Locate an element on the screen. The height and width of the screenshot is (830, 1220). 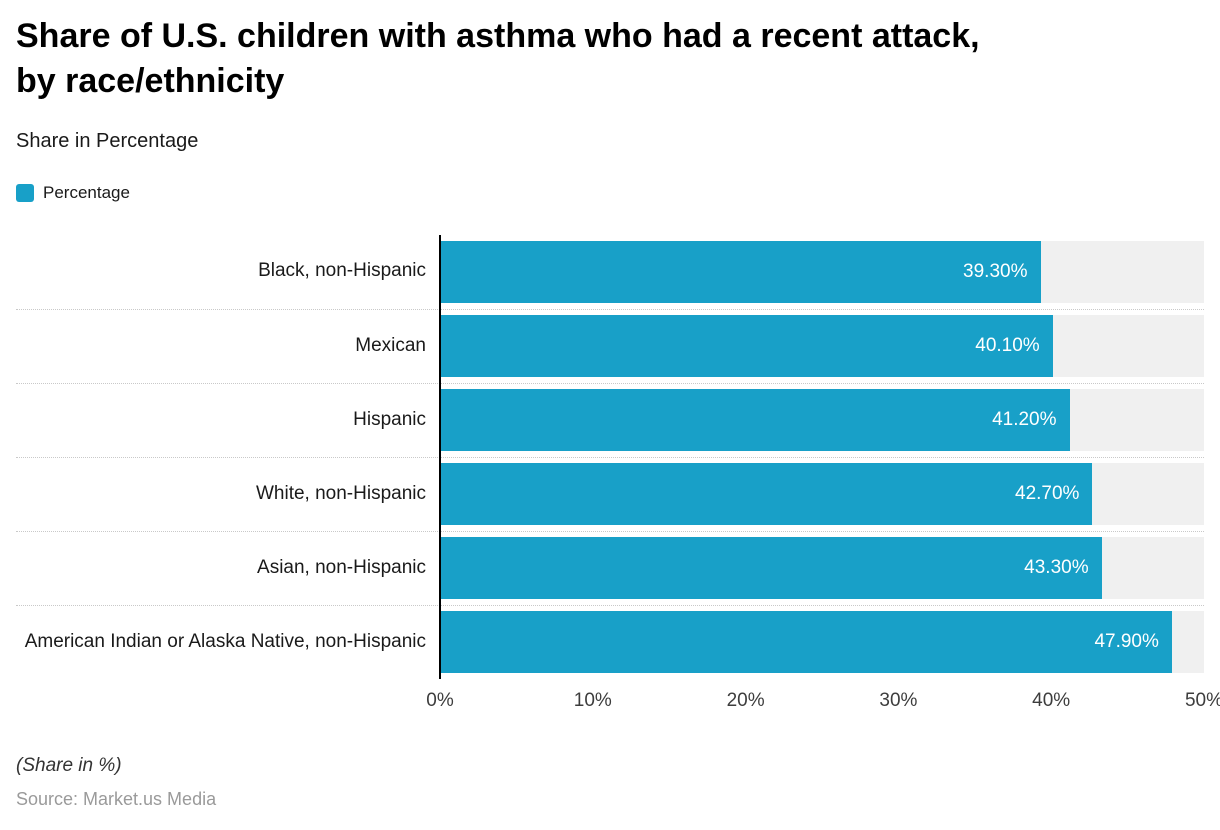
legend-item: Percentage is located at coordinates (610, 193).